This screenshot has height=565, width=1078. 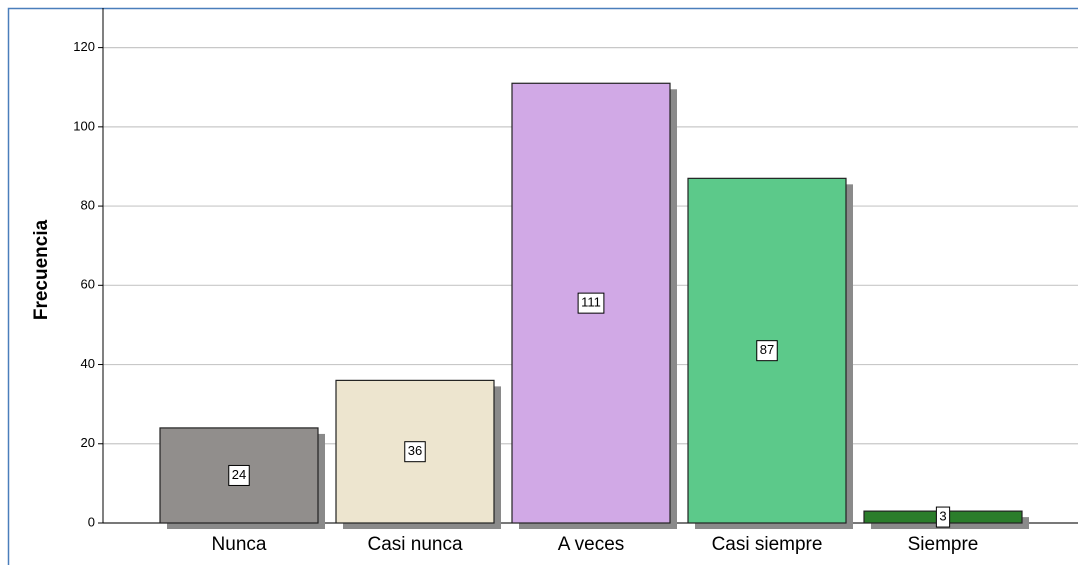 I want to click on x-tick-label: Siempre, so click(x=943, y=544).